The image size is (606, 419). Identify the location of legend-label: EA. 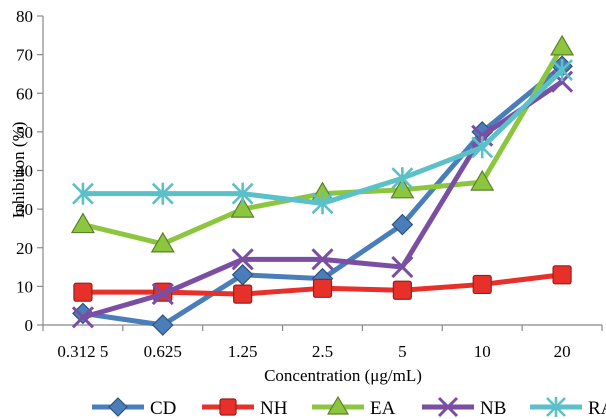
(383, 408).